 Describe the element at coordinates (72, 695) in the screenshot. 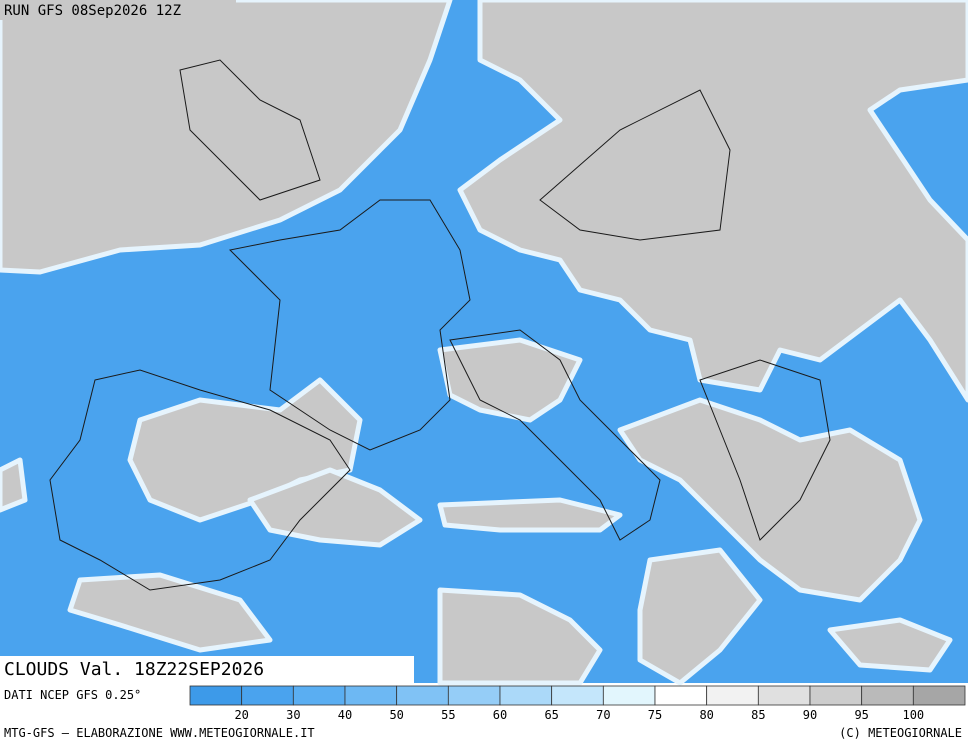

I see `source-label: DATI NCEP GFS 0.25°` at that location.